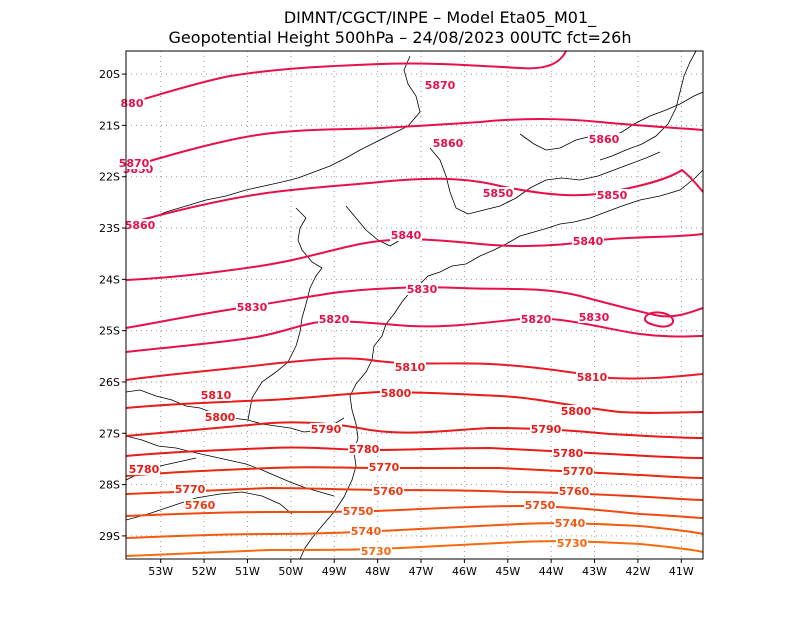 The height and width of the screenshot is (618, 800). I want to click on contour-5830-closed, so click(659, 319).